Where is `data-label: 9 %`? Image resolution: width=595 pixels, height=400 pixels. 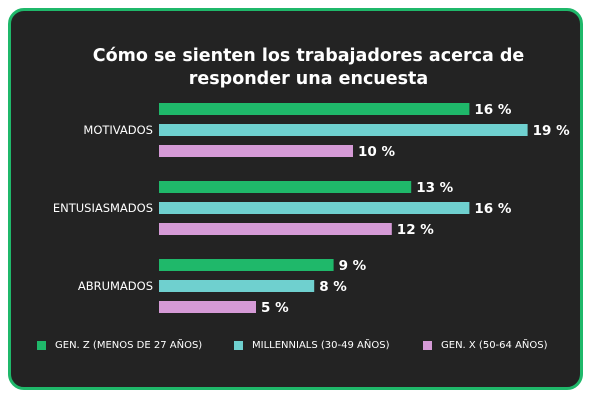
data-label: 9 % is located at coordinates (353, 266).